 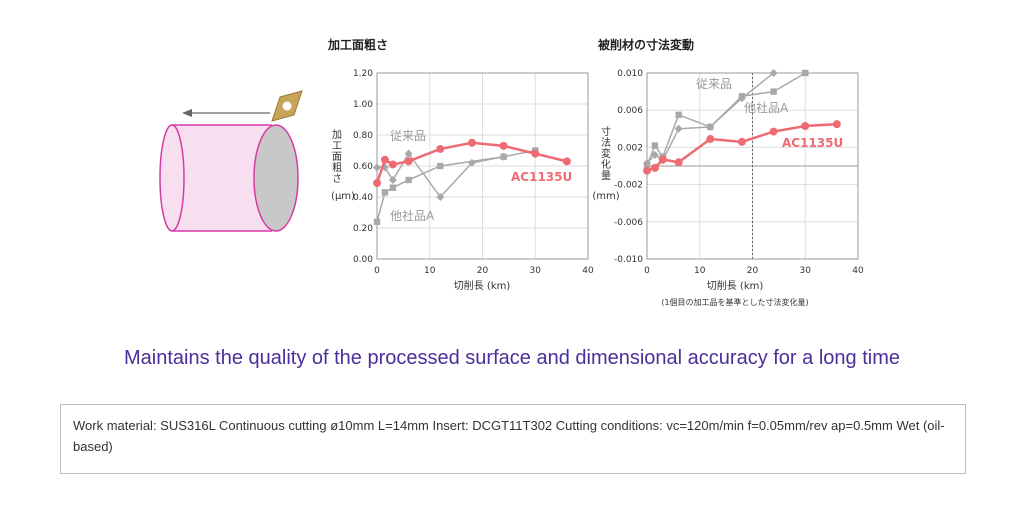 I want to click on y-axis-label-char: 寸, so click(x=606, y=131).